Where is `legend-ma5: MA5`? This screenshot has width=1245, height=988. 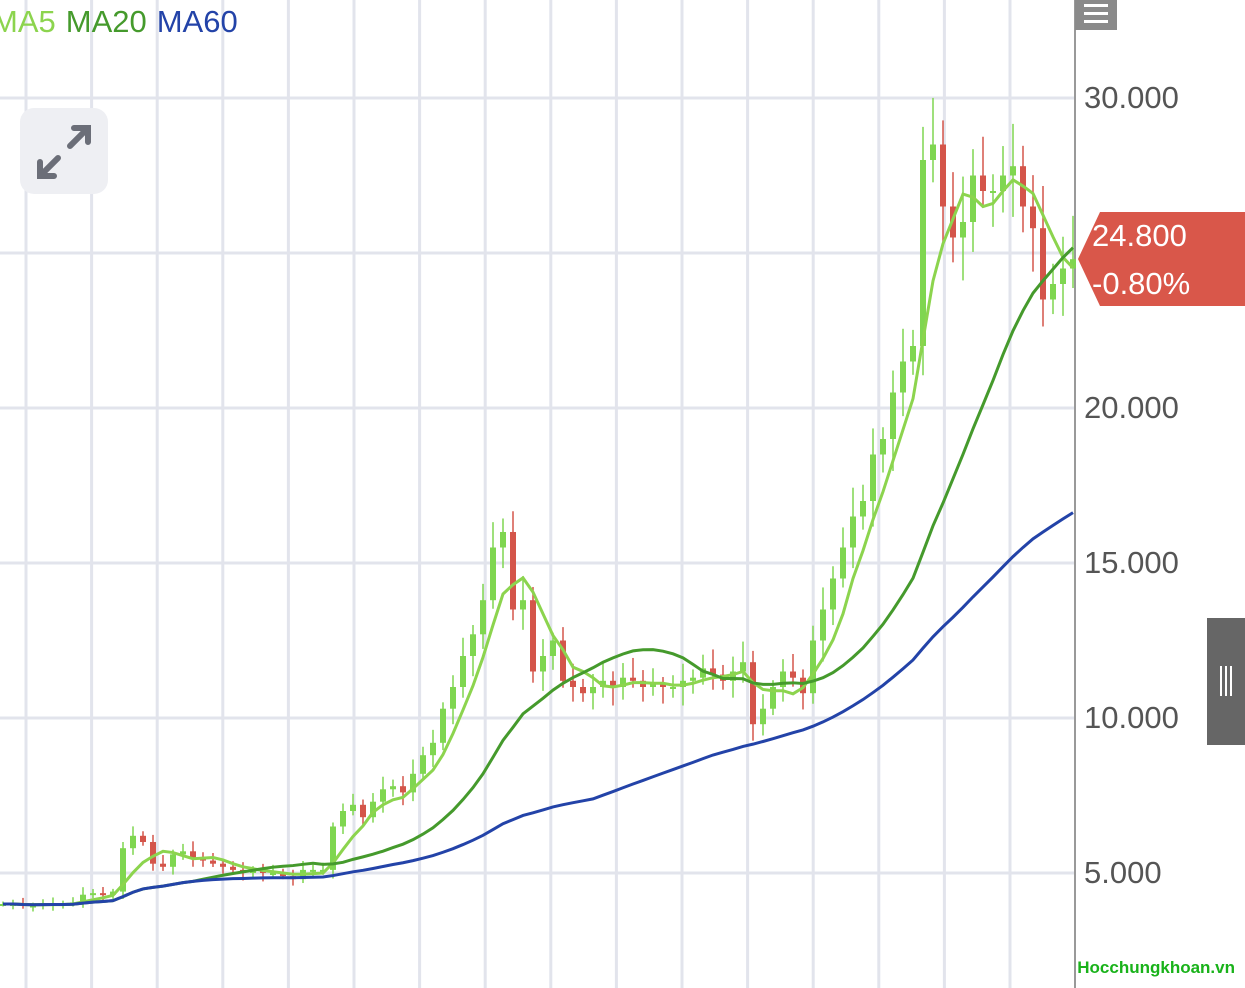
legend-ma5: MA5 is located at coordinates (28, 21).